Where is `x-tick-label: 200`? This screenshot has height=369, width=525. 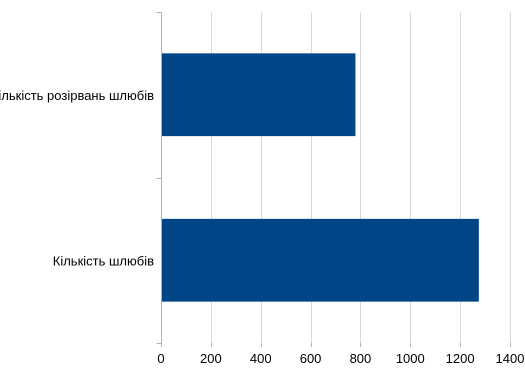 x-tick-label: 200 is located at coordinates (211, 358).